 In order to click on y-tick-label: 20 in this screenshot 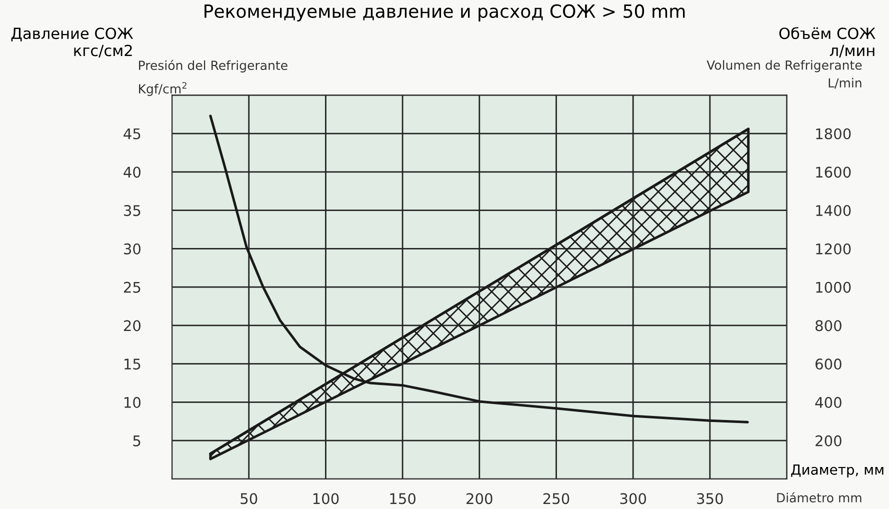, I will do `click(132, 326)`.